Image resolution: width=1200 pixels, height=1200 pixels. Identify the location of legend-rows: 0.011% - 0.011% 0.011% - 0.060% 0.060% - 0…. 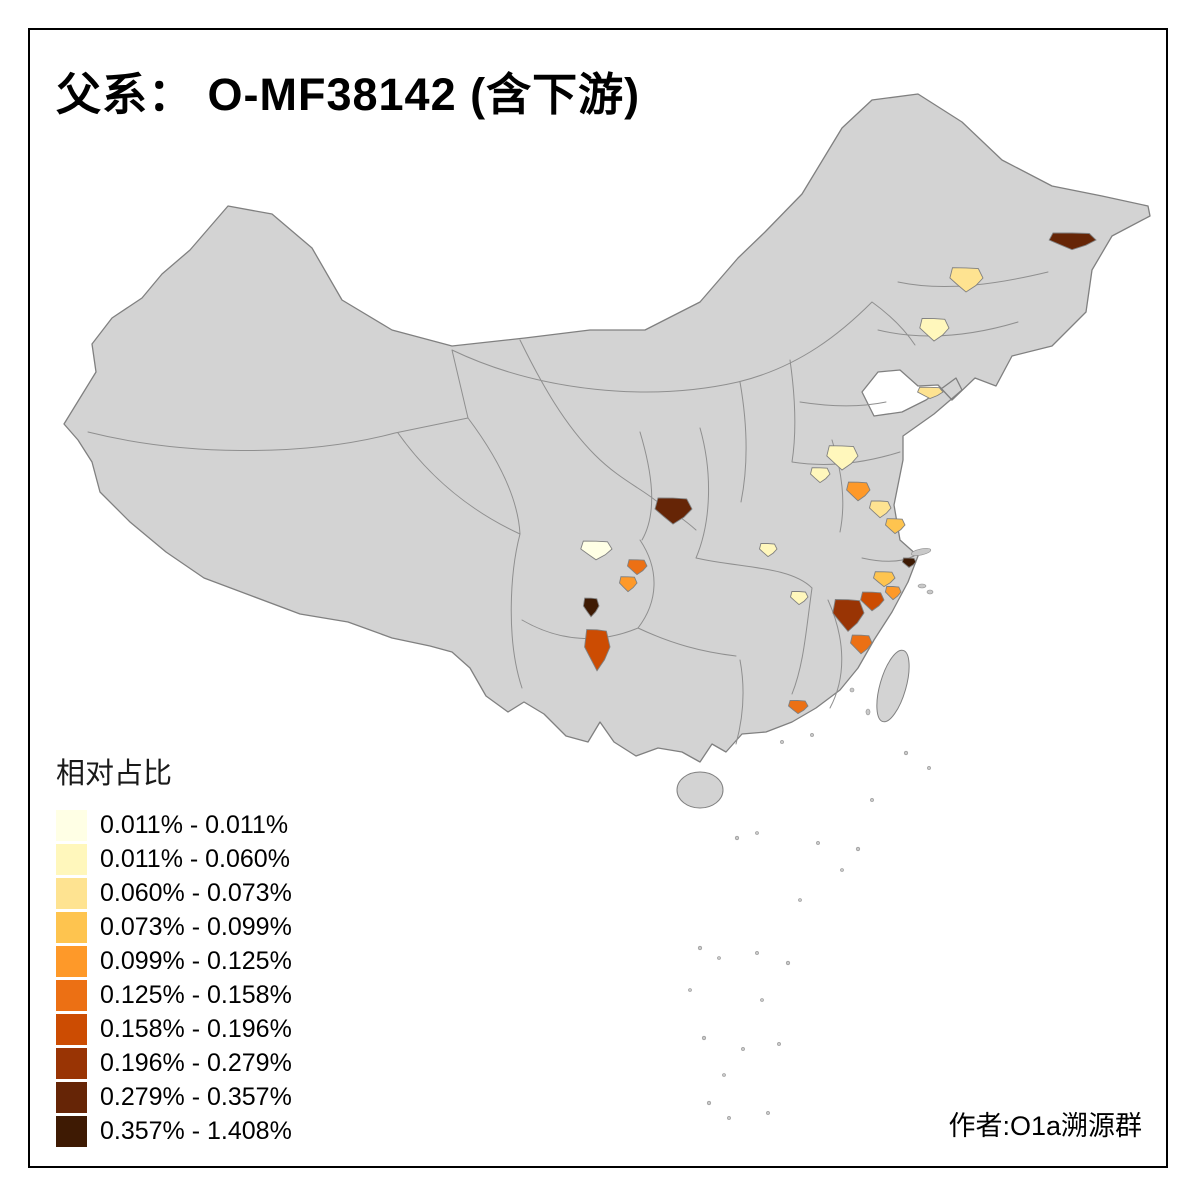
(174, 978).